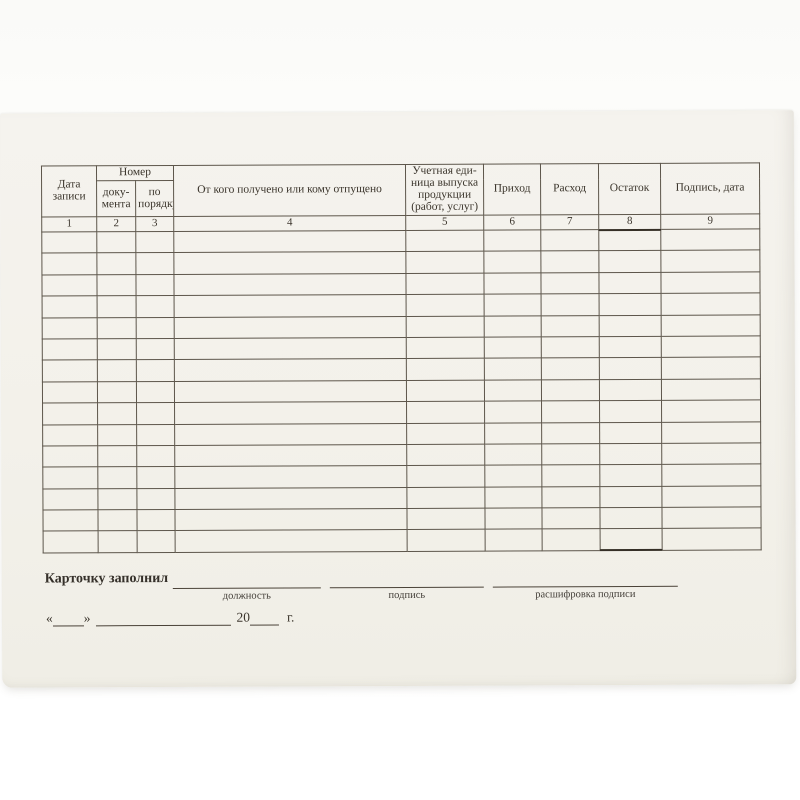 This screenshot has width=800, height=800. Describe the element at coordinates (170, 617) in the screenshot. I see `date-line: « » 20 г.` at that location.